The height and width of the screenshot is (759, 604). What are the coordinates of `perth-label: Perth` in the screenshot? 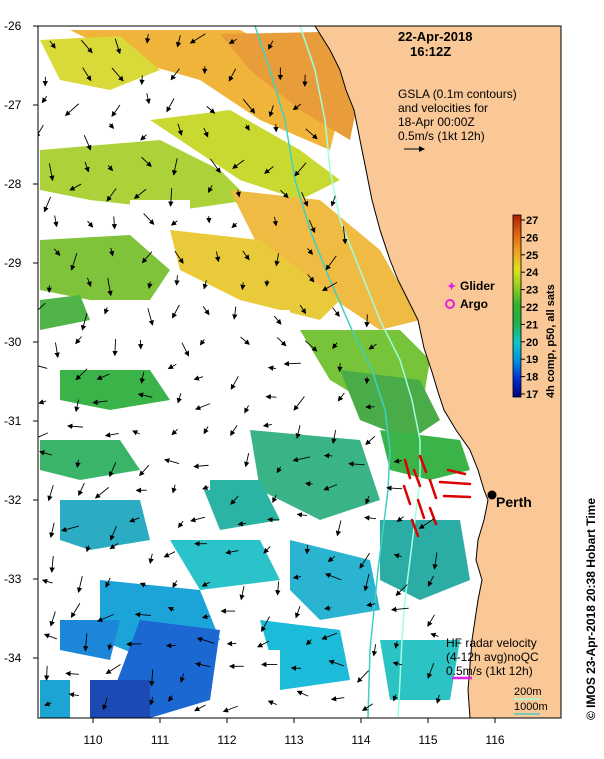 It's located at (514, 502).